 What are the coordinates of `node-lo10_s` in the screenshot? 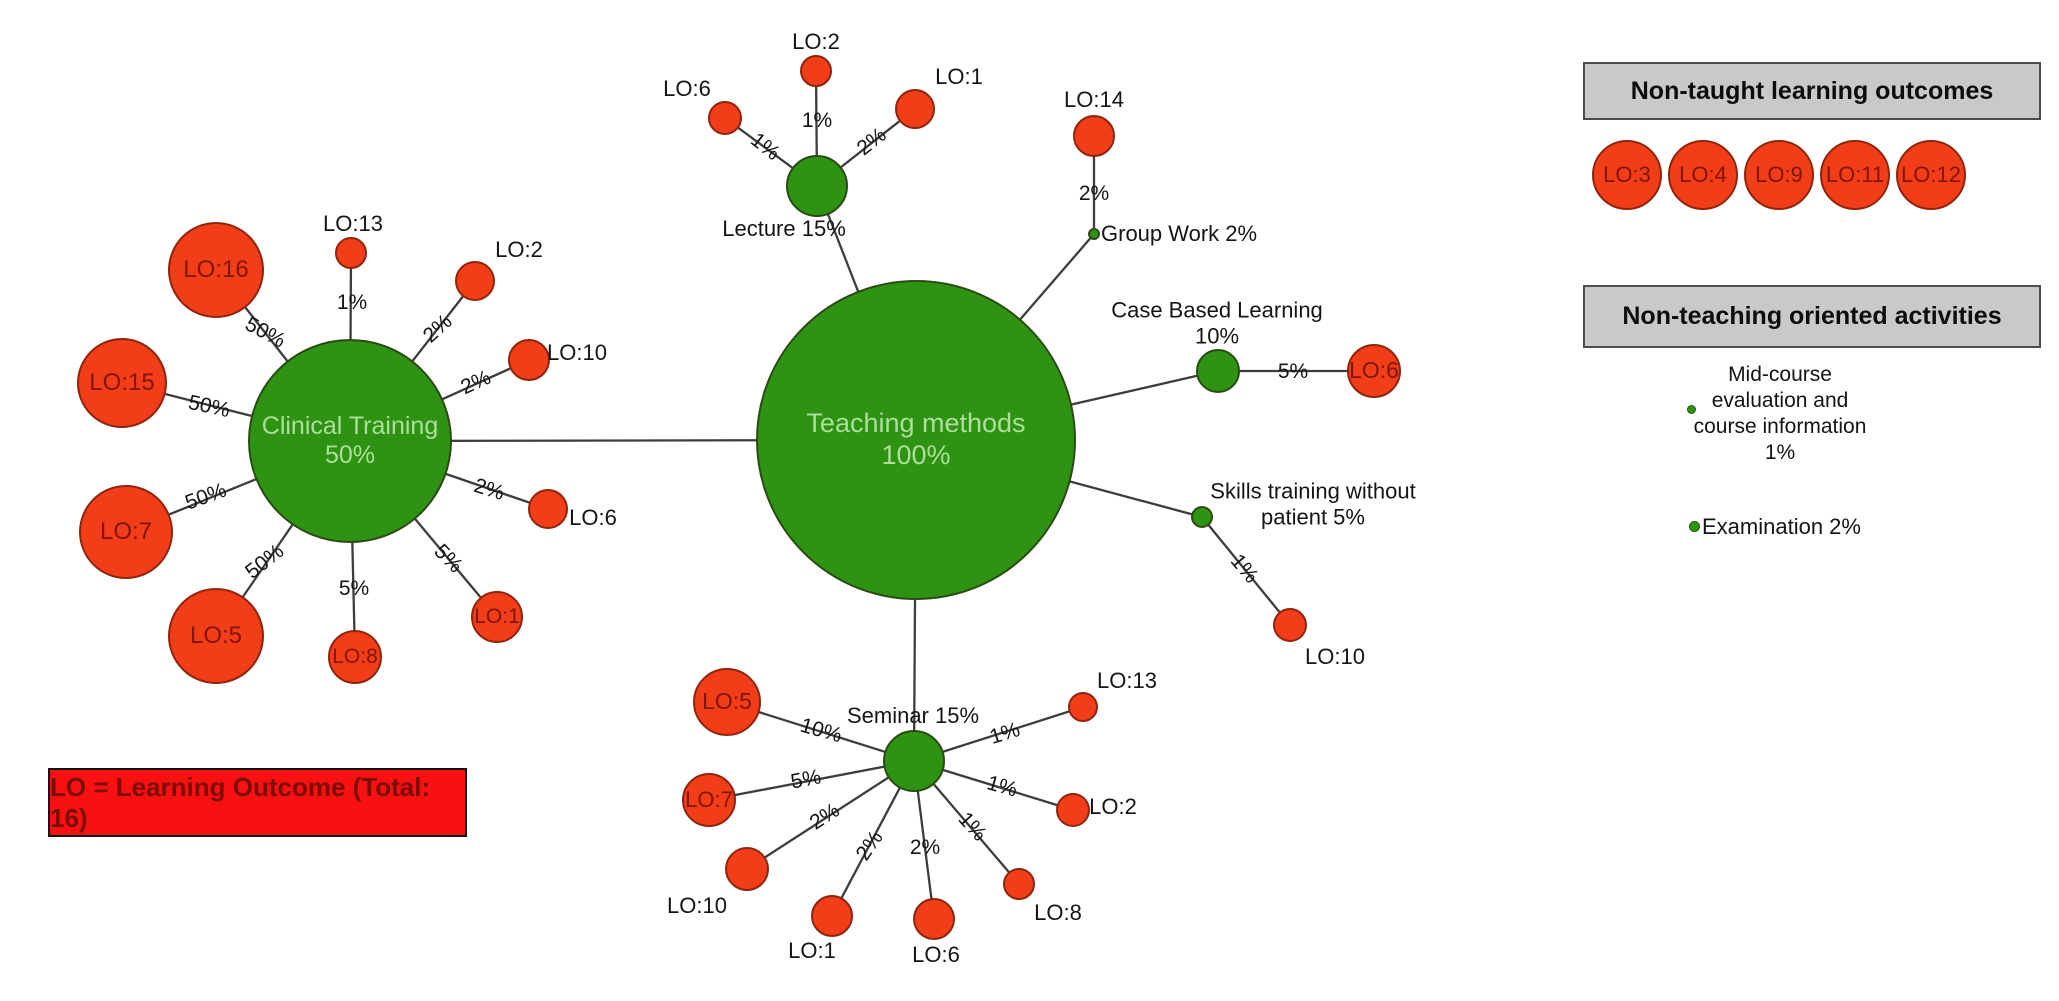 It's located at (747, 869).